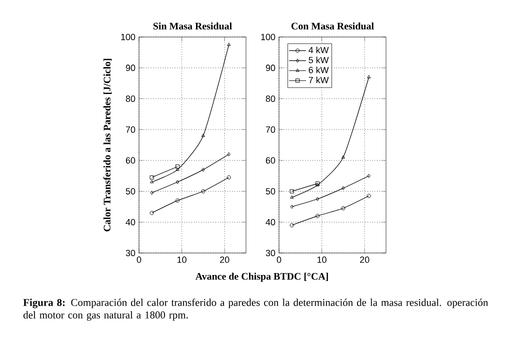 The image size is (511, 341). I want to click on chart-title: Sin Masa Residual, so click(192, 26).